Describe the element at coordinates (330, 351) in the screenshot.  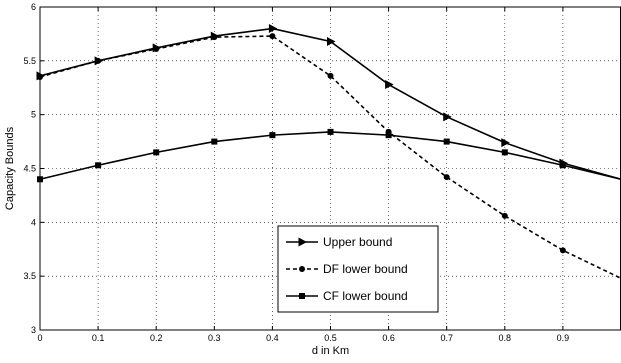
I see `x-axis-label: d in Km` at that location.